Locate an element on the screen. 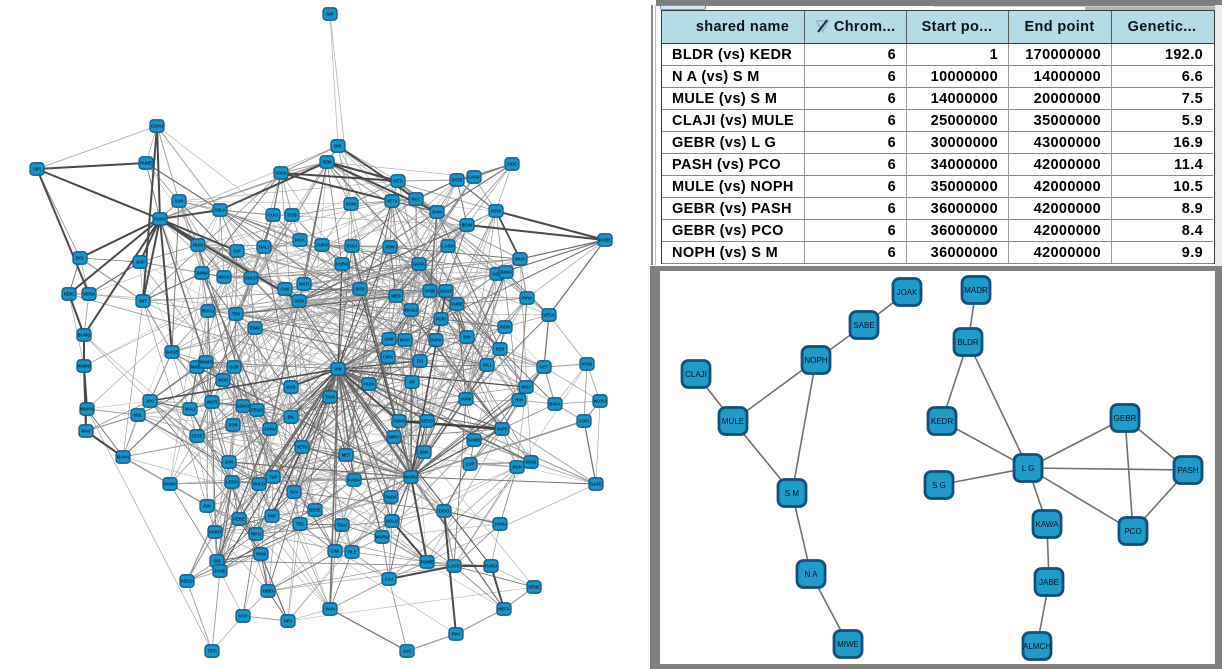 Image resolution: width=1222 pixels, height=669 pixels. svg-text: NAGU is located at coordinates (411, 310).